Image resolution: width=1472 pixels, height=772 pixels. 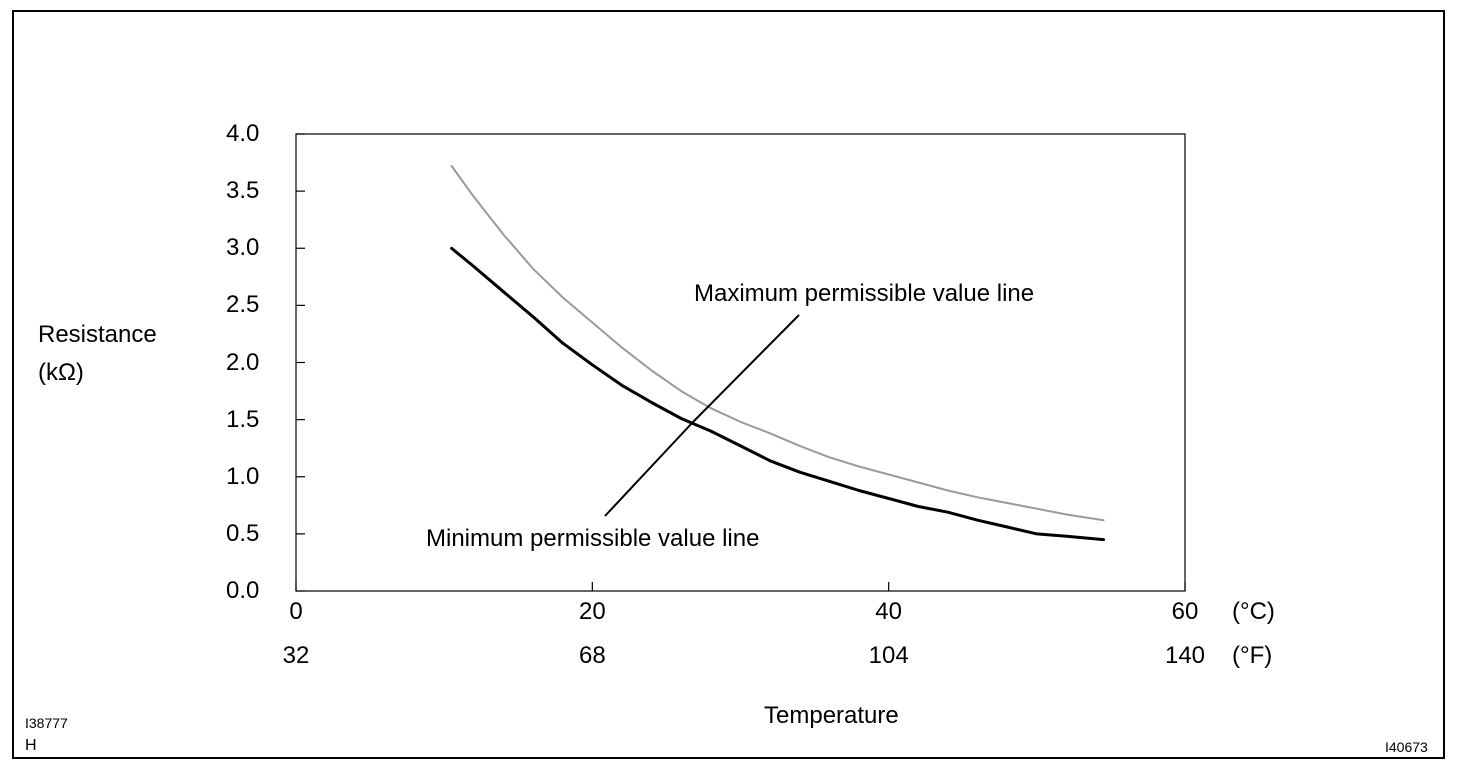 What do you see at coordinates (1406, 747) in the screenshot?
I see `figure-code-right: I40673` at bounding box center [1406, 747].